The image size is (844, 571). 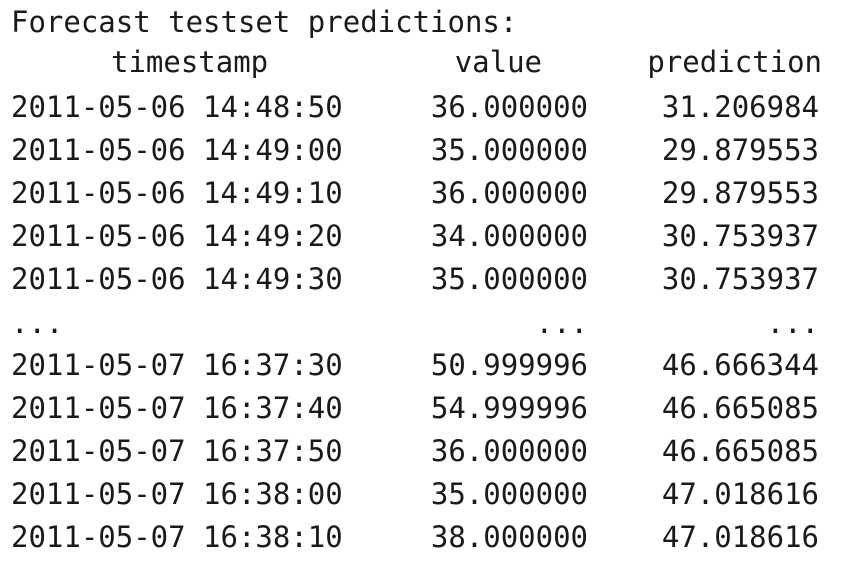 What do you see at coordinates (177, 365) in the screenshot?
I see `timestamp-cell: 2011-05-07 16:37:30` at bounding box center [177, 365].